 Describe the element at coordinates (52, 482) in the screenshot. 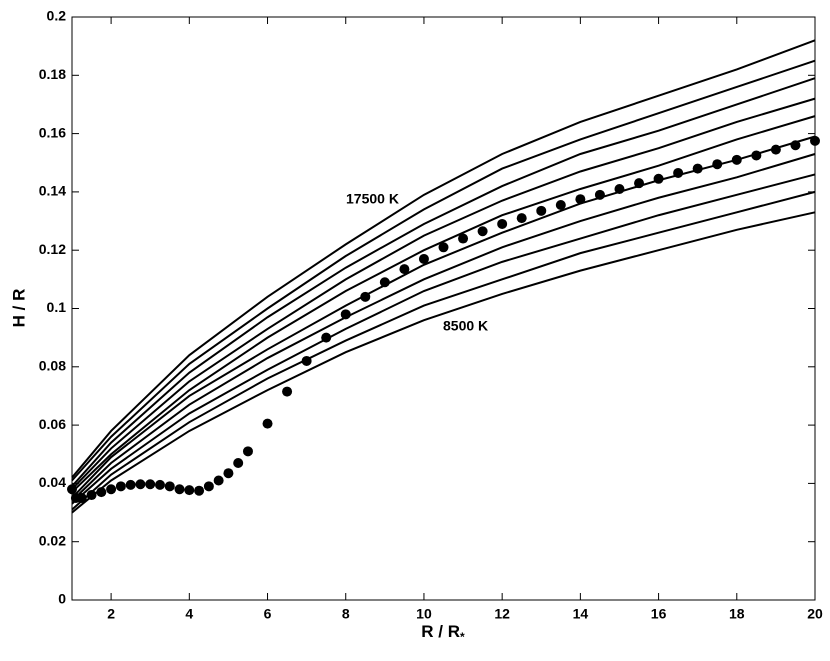

I see `y-tick-label: 0.04` at that location.